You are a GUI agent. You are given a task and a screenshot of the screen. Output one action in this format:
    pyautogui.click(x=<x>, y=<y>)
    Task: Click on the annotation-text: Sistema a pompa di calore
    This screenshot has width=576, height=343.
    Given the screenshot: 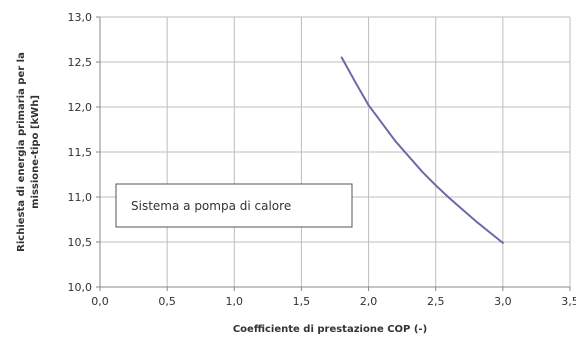 What is the action you would take?
    pyautogui.click(x=211, y=206)
    